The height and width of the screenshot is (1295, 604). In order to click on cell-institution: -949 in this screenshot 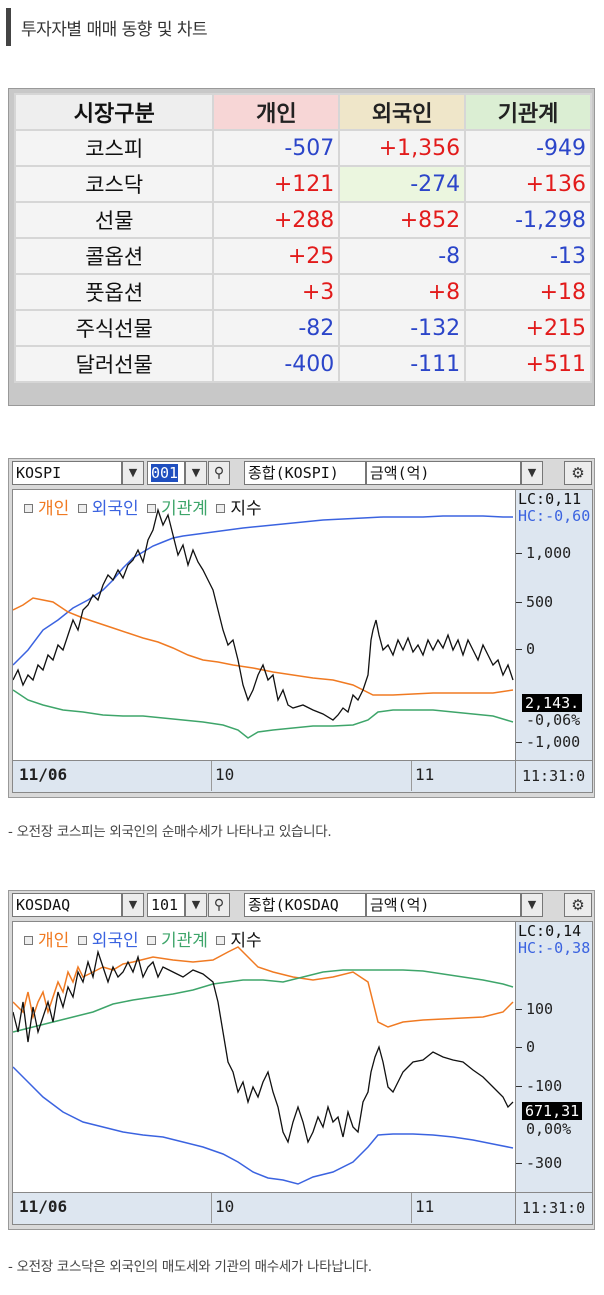, I will do `click(528, 148)`.